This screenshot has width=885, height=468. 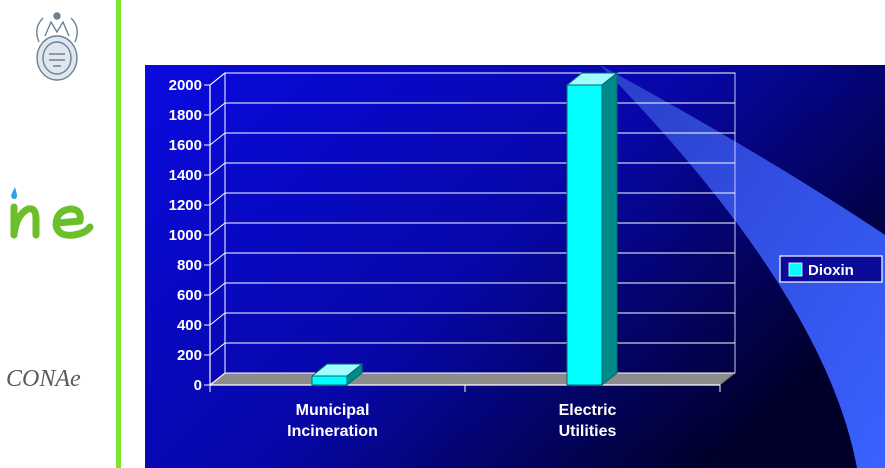 I want to click on ine-logo, so click(x=56, y=215).